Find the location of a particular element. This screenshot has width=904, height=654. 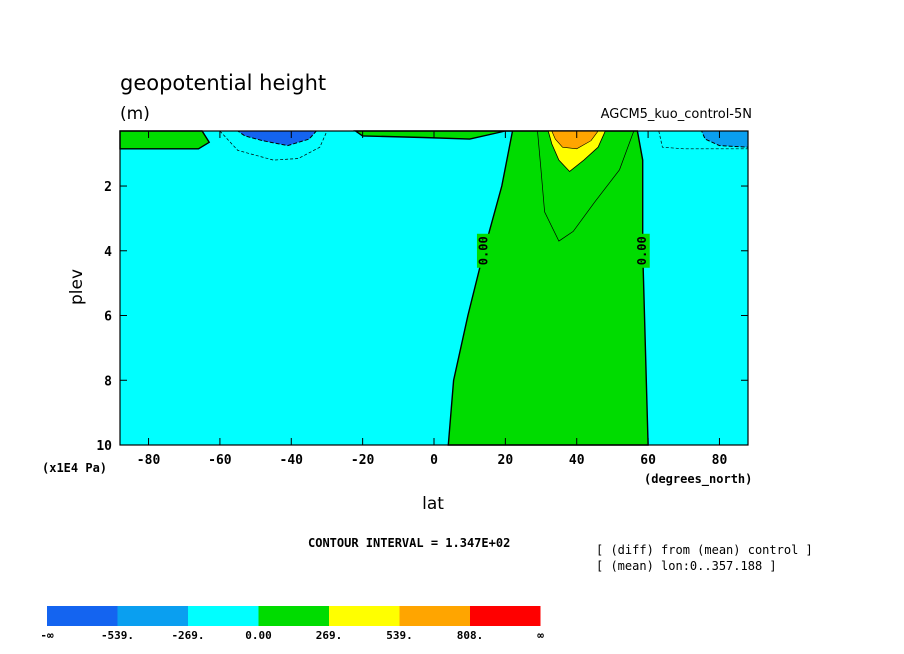

colorbar: -∞ -539. -269. 0.00 269. 539. 808. ∞ is located at coordinates (292, 624).